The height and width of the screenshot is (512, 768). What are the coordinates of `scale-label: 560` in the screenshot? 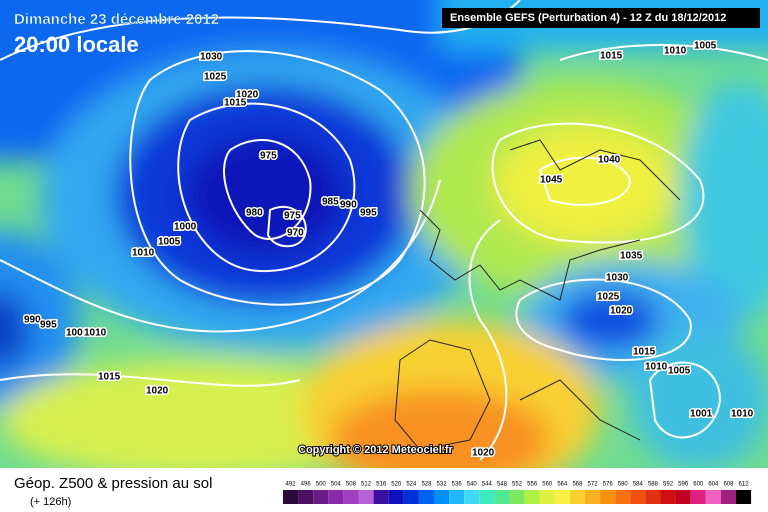 It's located at (547, 485).